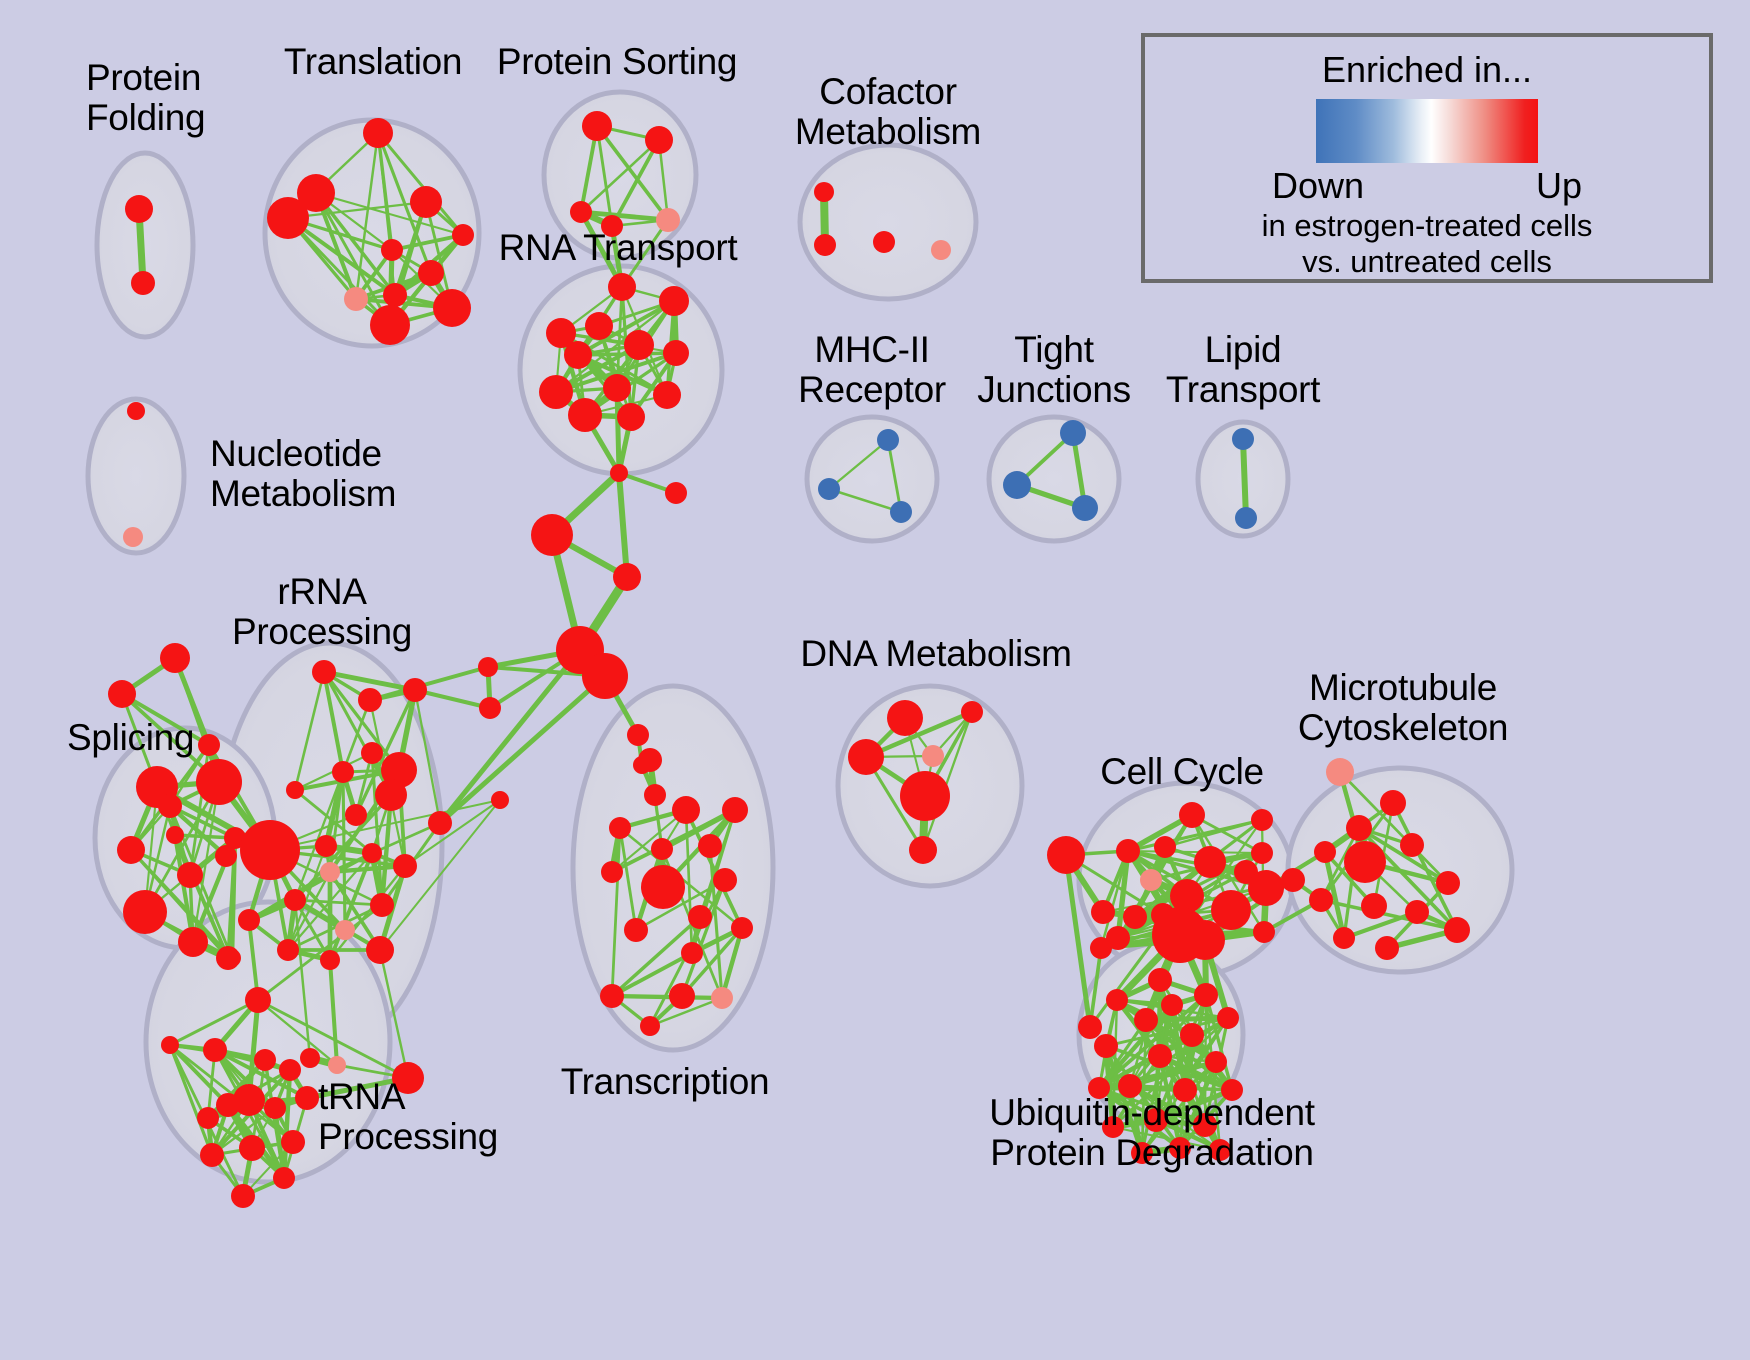 The width and height of the screenshot is (1750, 1360). I want to click on network-node-nucleotide-metabolism, so click(133, 537).